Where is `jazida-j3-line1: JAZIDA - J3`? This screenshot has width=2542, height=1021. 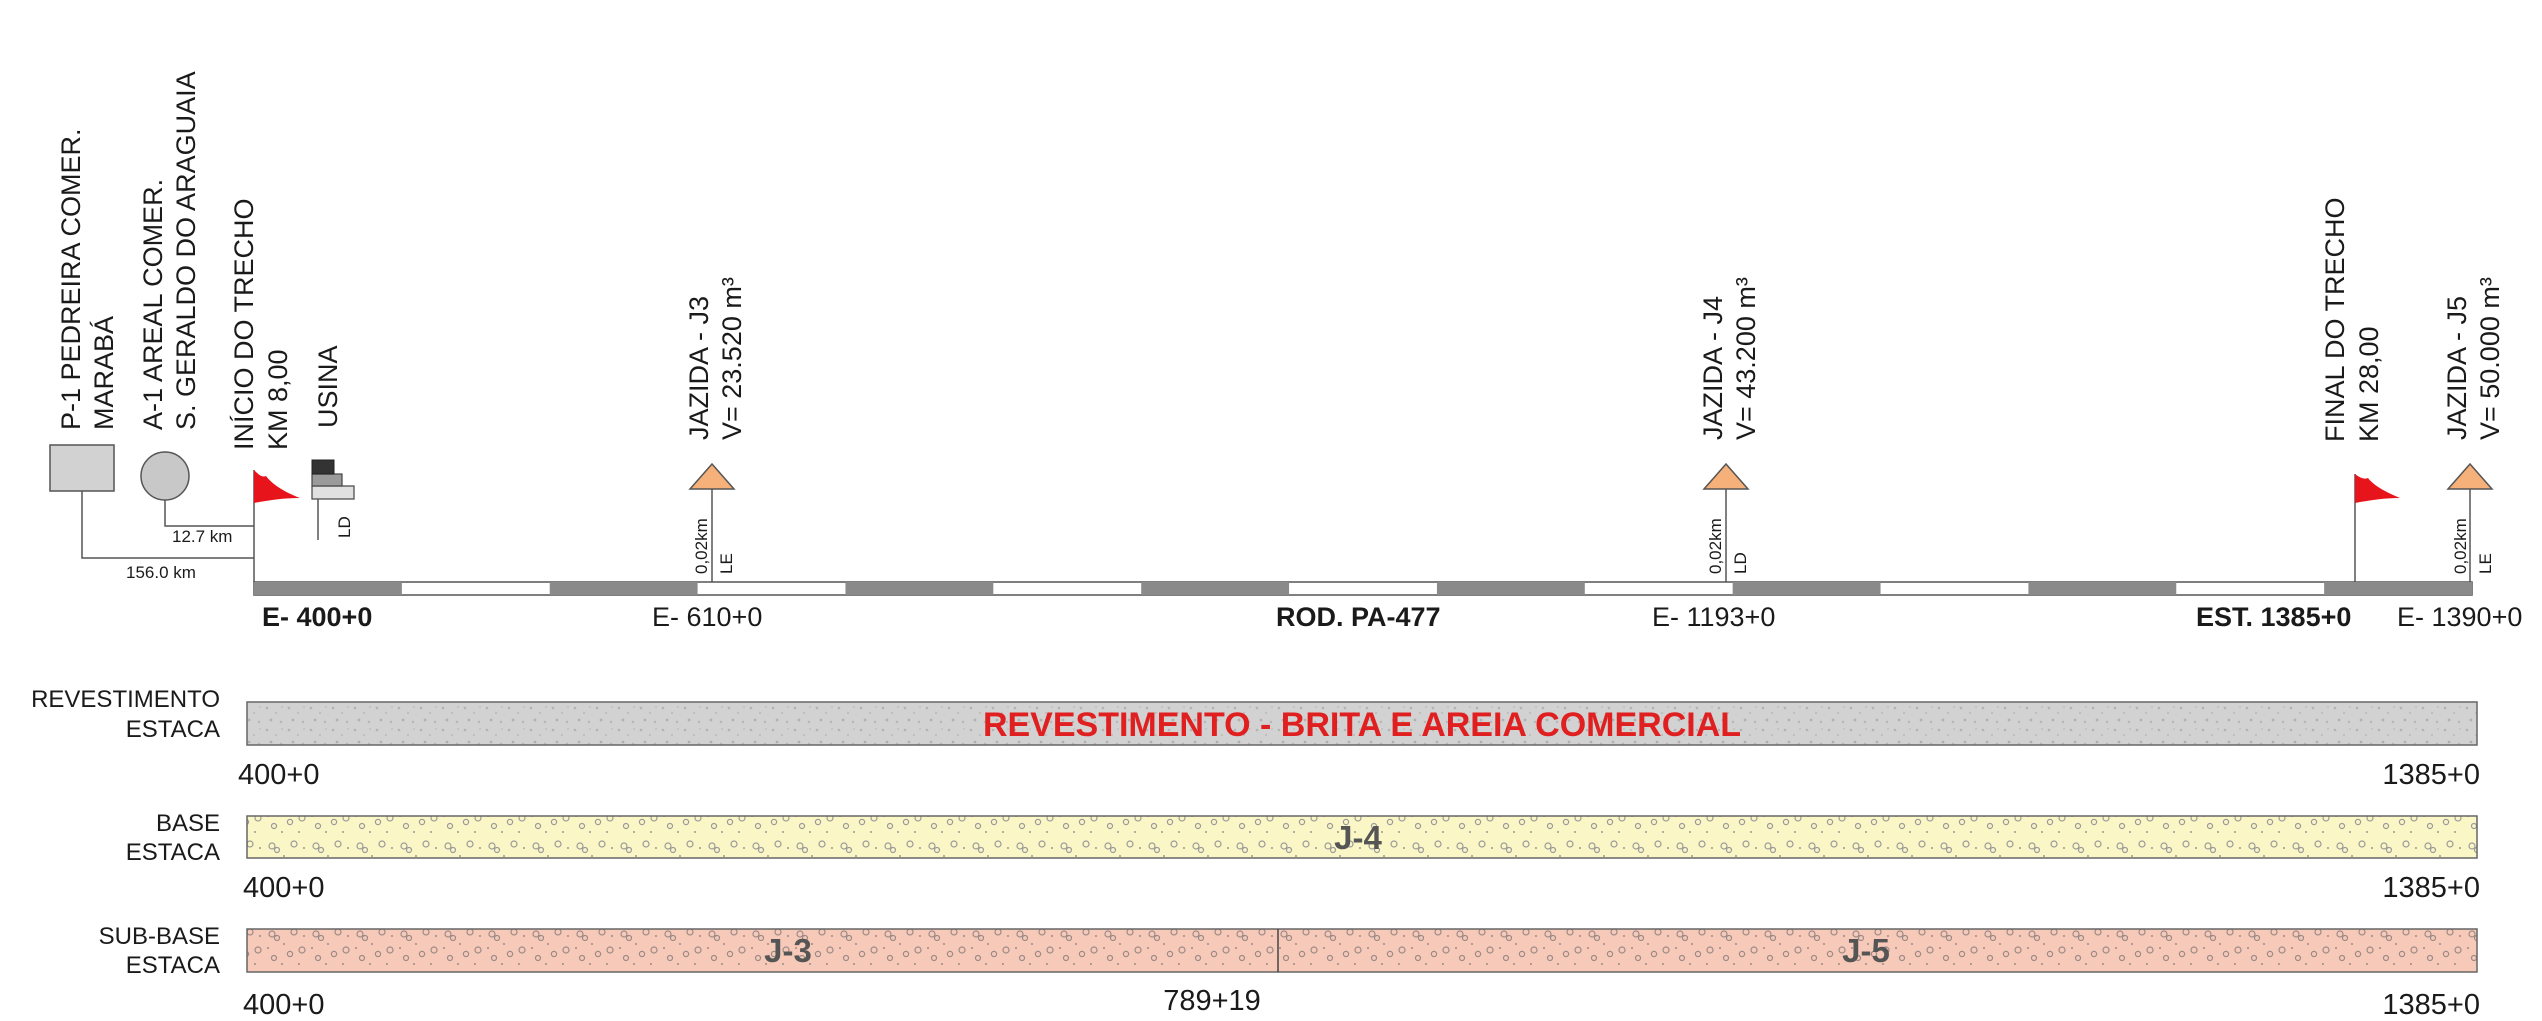 jazida-j3-line1: JAZIDA - J3 is located at coordinates (699, 368).